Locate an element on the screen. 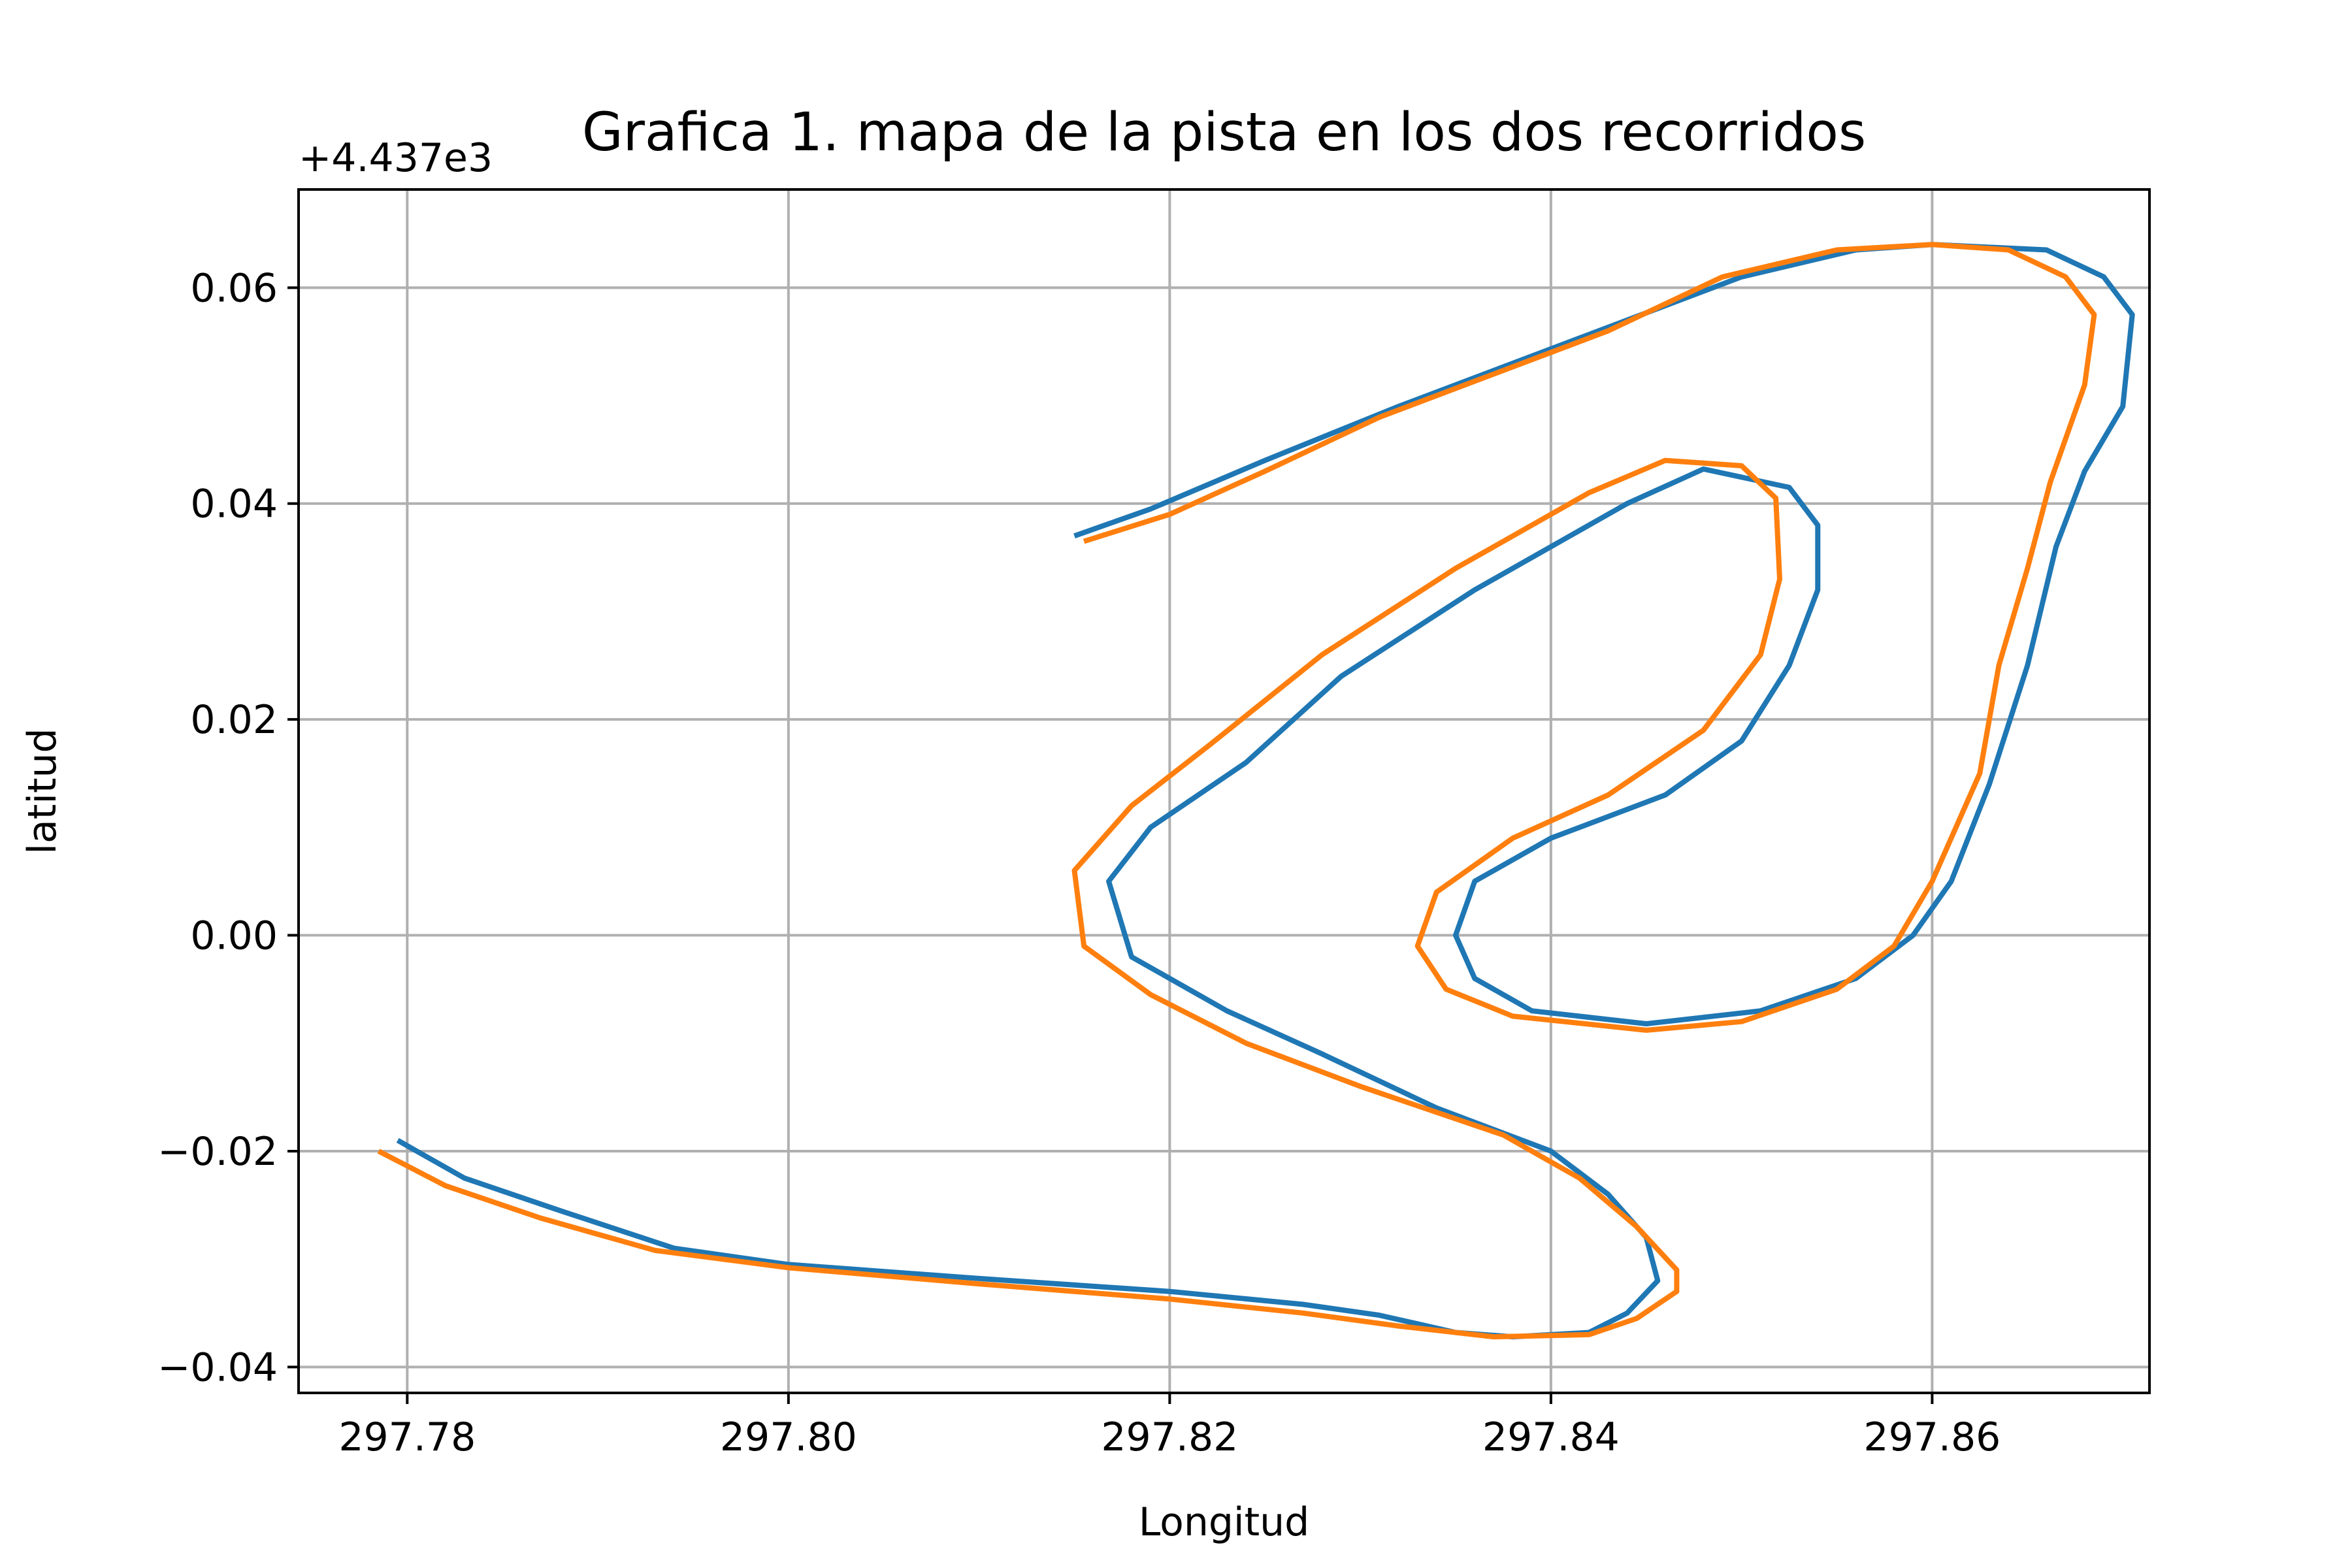 The width and height of the screenshot is (2352, 1568). y-tick-label: 0.04 is located at coordinates (234, 504).